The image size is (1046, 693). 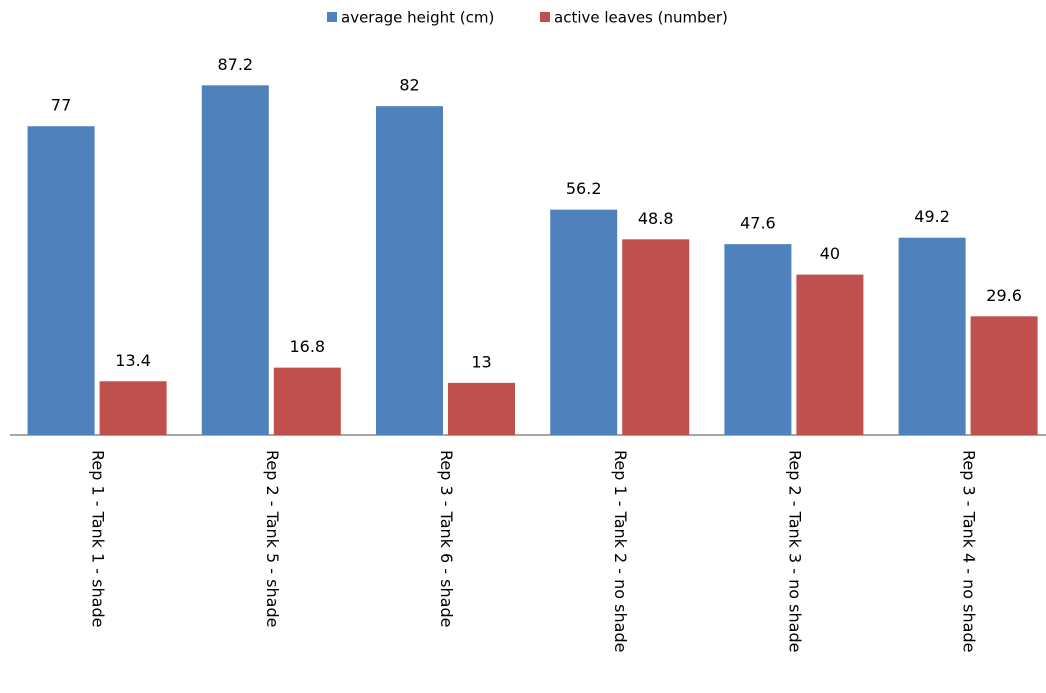 I want to click on value-label: 49.2, so click(x=932, y=216).